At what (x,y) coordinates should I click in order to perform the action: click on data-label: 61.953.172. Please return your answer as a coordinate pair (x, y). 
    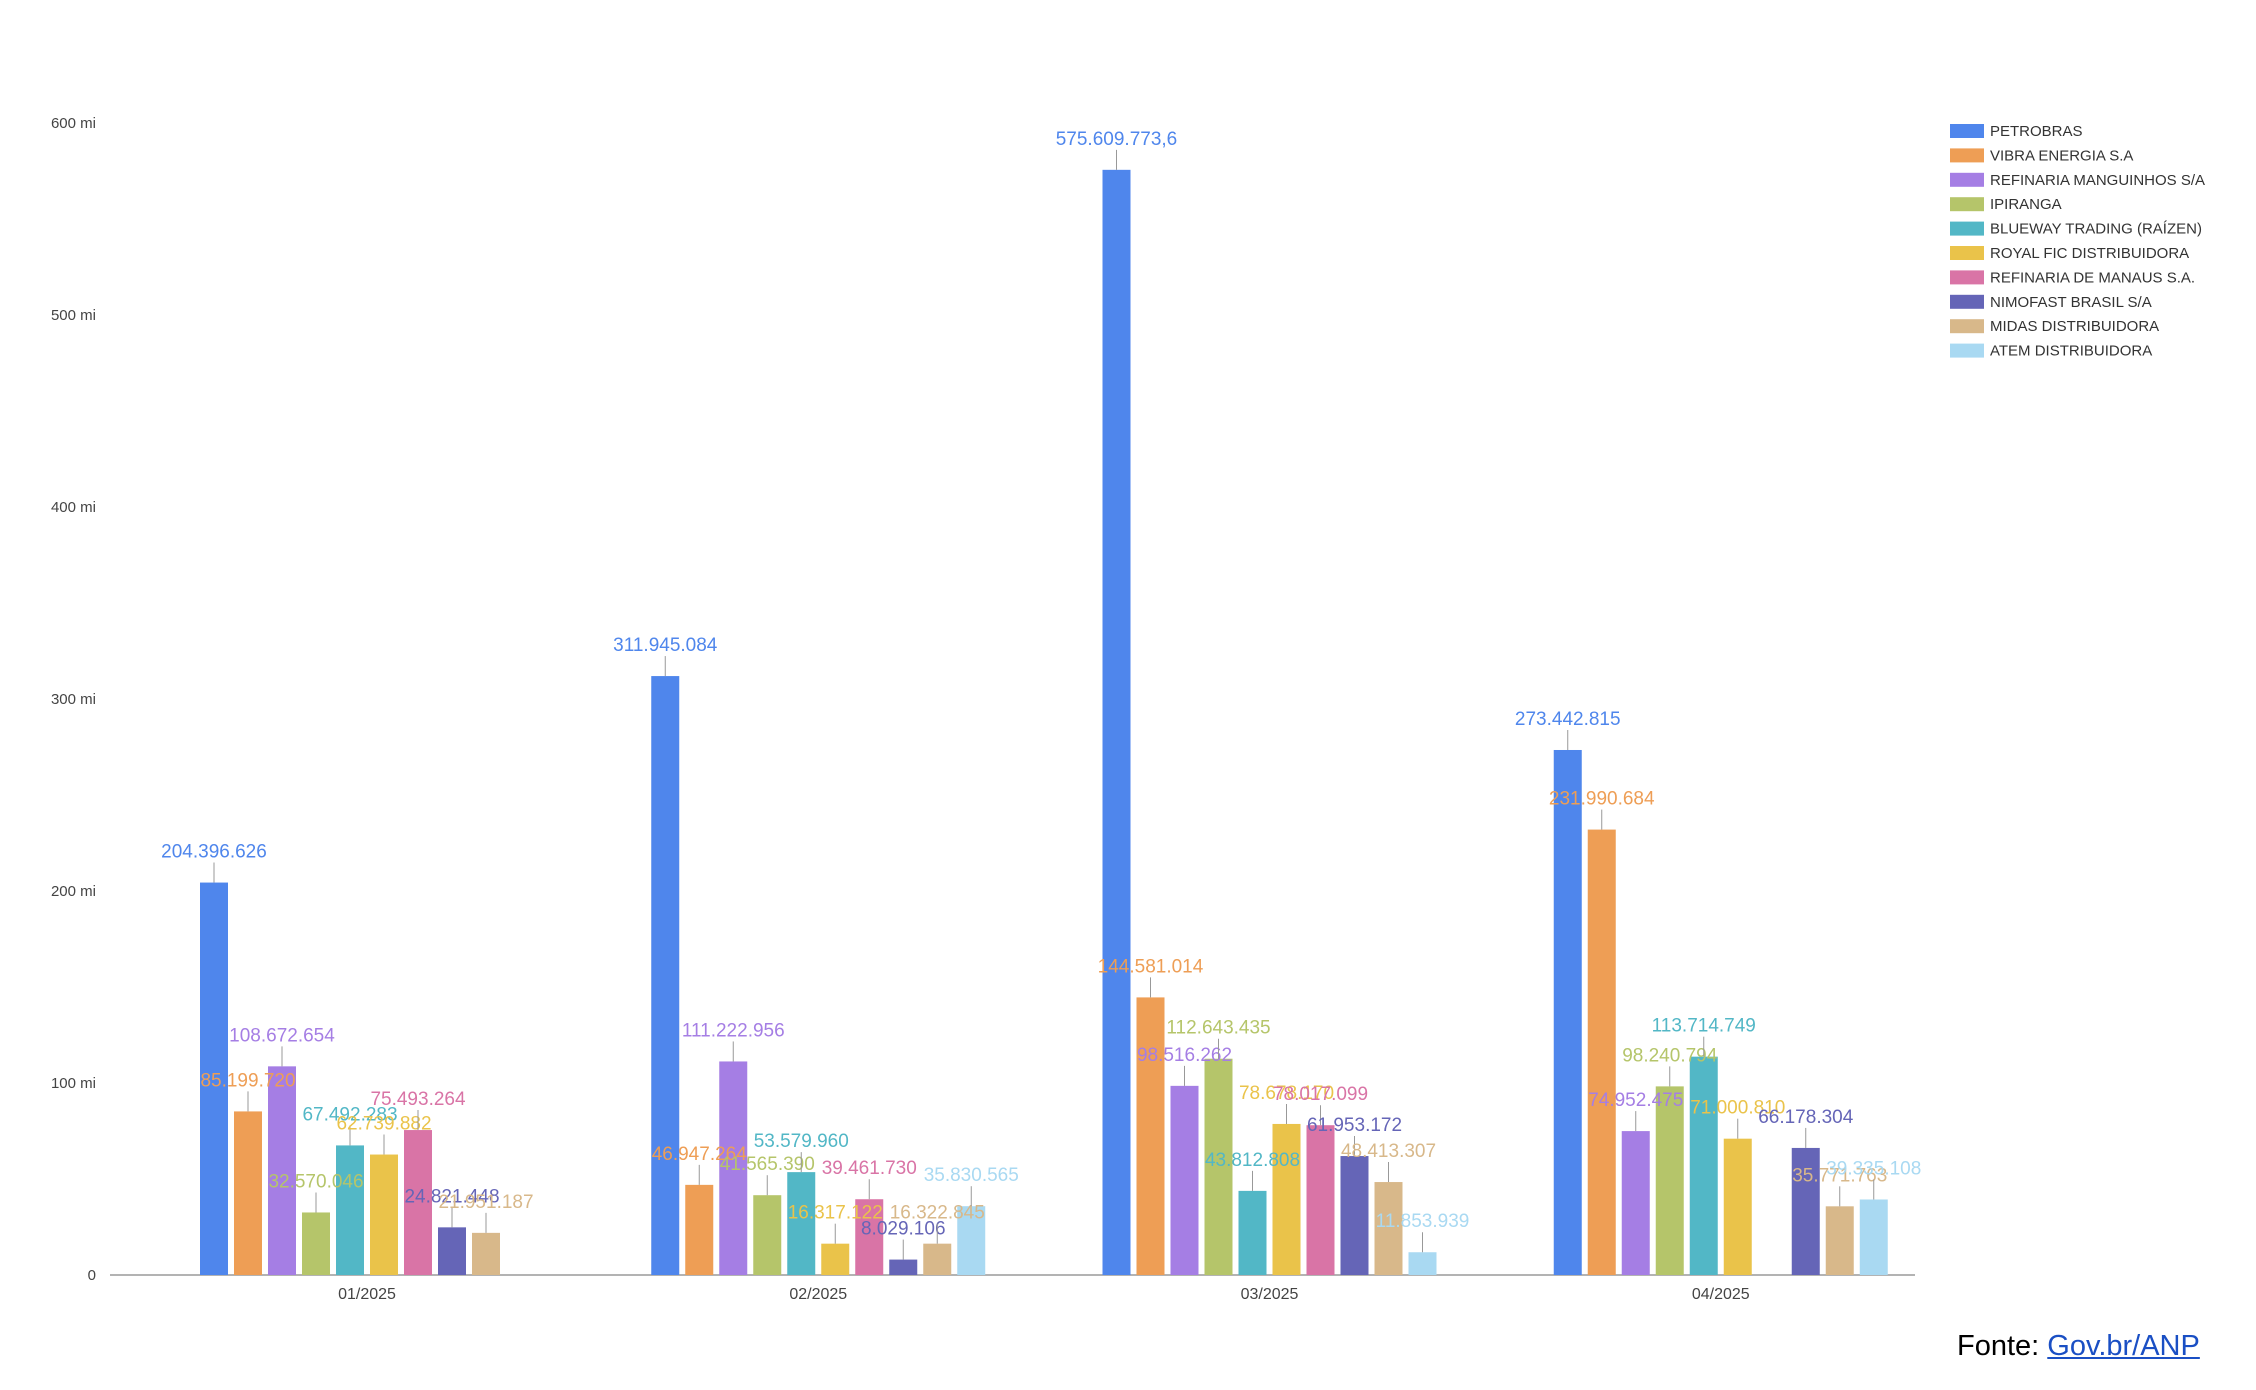
    Looking at the image, I should click on (1354, 1125).